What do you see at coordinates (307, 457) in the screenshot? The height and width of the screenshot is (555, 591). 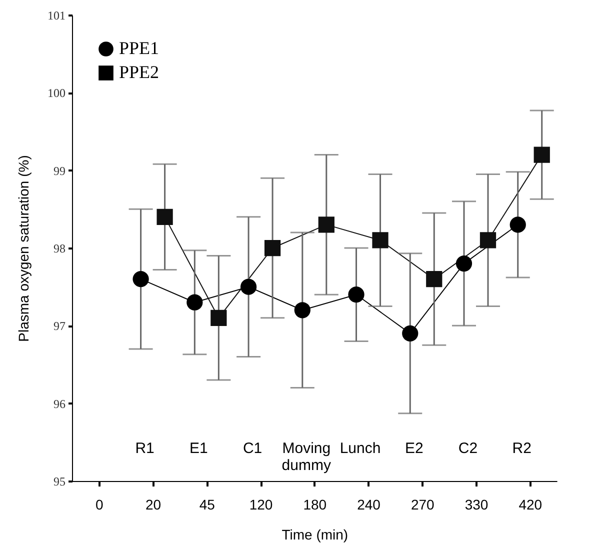 I see `annotation: Moving dummy` at bounding box center [307, 457].